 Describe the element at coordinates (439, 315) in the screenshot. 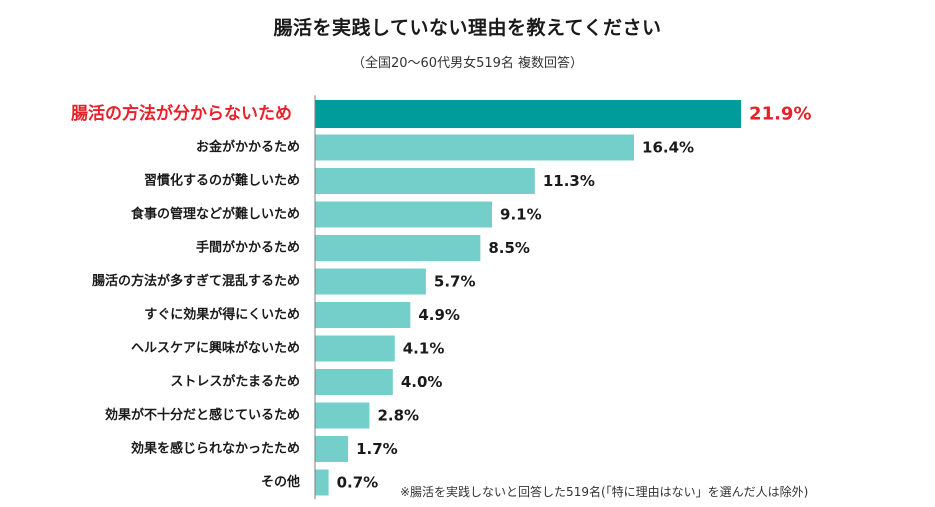

I see `value-label-6: 4.9%` at that location.